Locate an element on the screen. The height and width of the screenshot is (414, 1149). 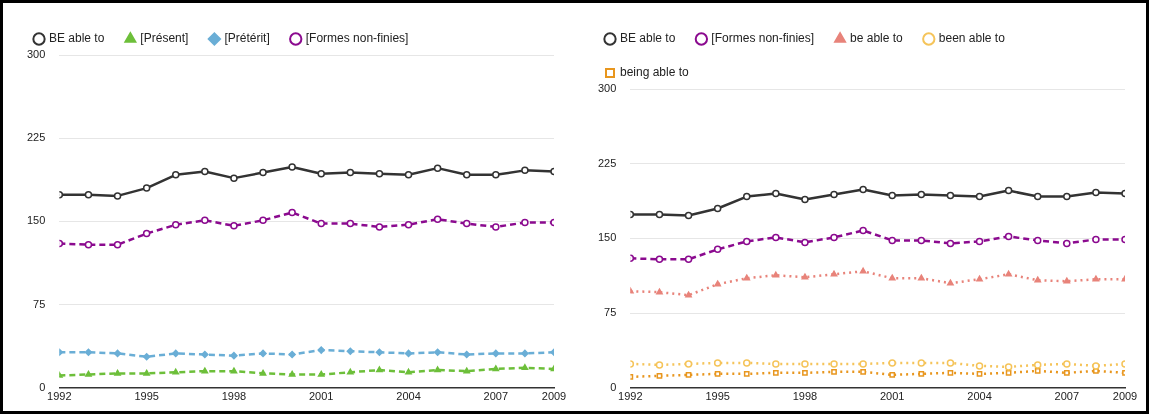
x-tick-label: 2009 is located at coordinates (1125, 396).